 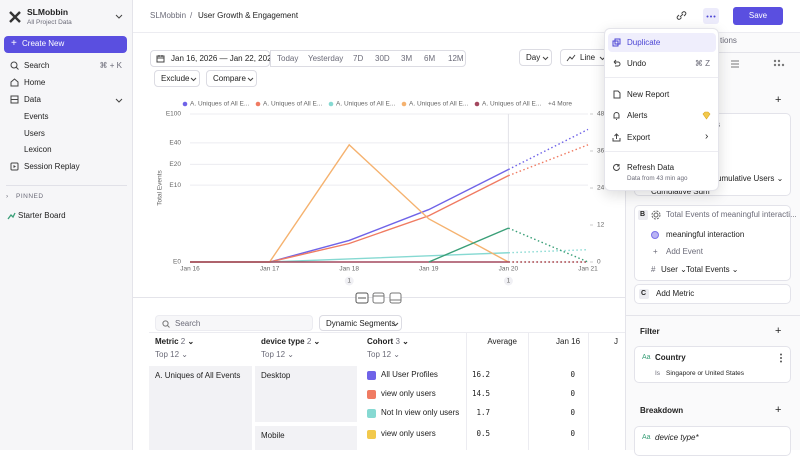 What do you see at coordinates (160, 188) in the screenshot?
I see `y-axis-label: Total Events` at bounding box center [160, 188].